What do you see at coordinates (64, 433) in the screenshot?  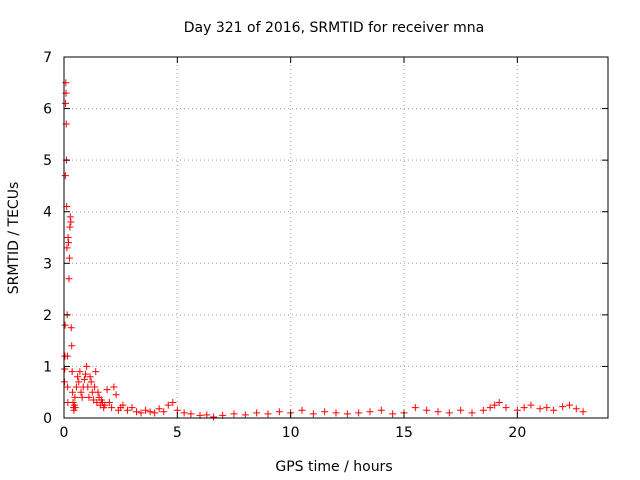 I see `x-tick-label: 0` at bounding box center [64, 433].